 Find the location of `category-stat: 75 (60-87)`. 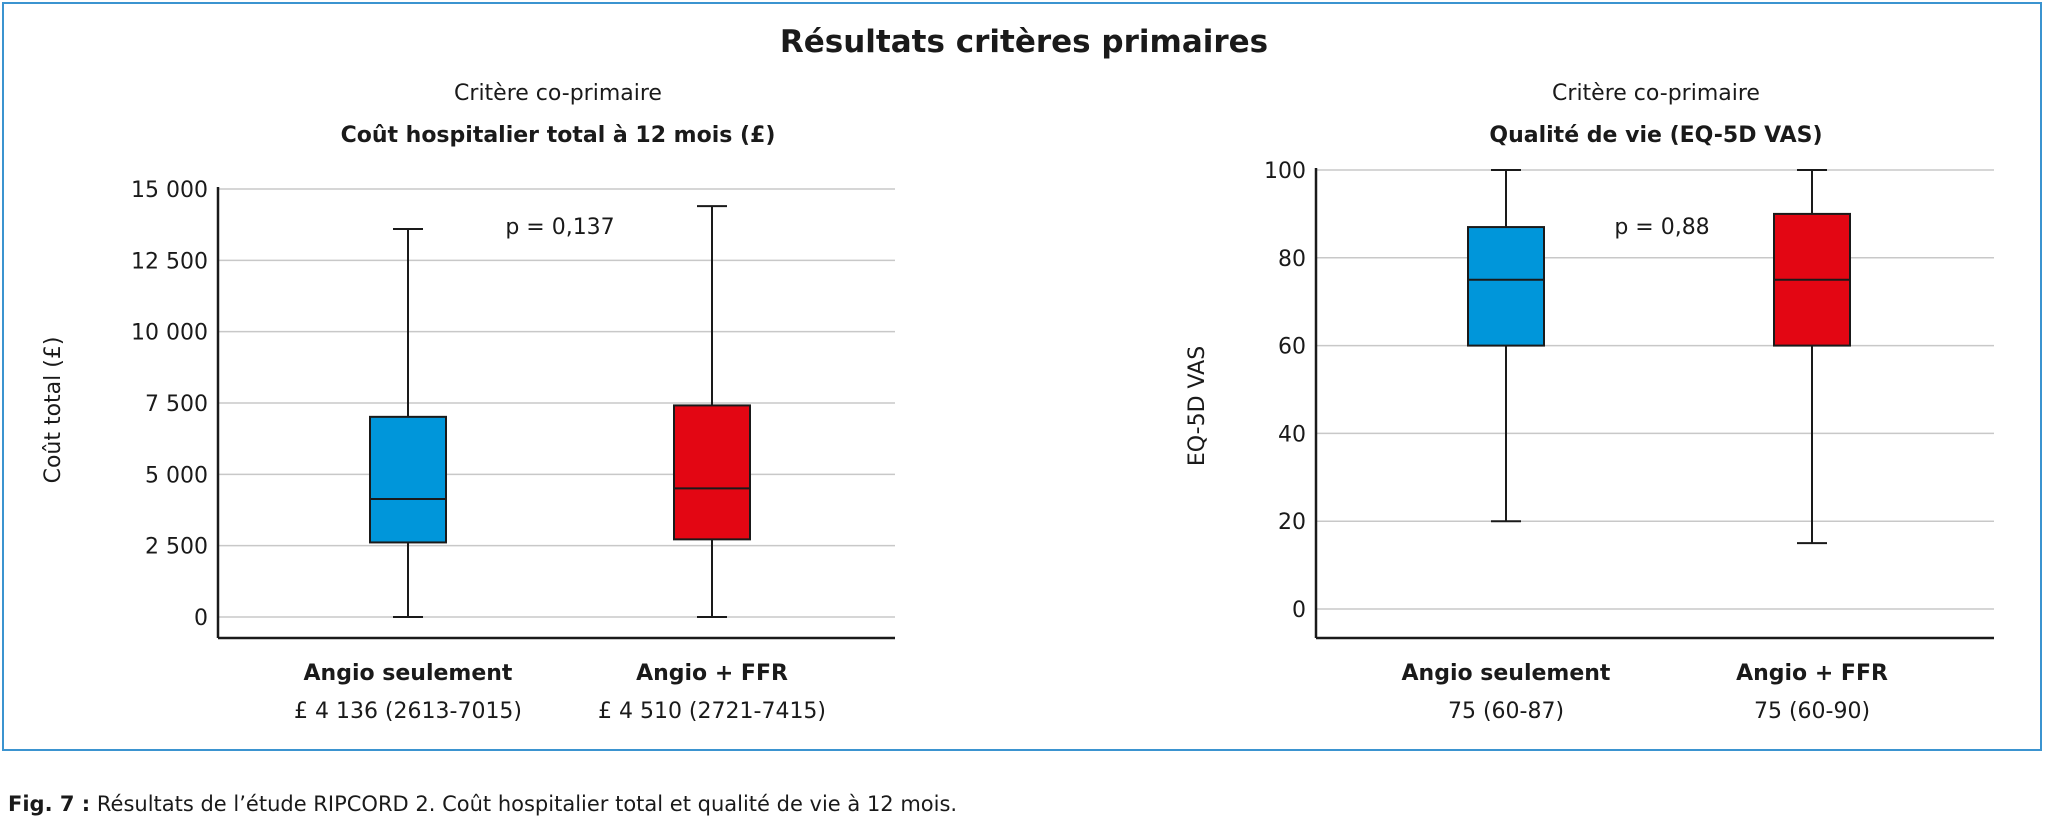

category-stat: 75 (60-87) is located at coordinates (1506, 711).